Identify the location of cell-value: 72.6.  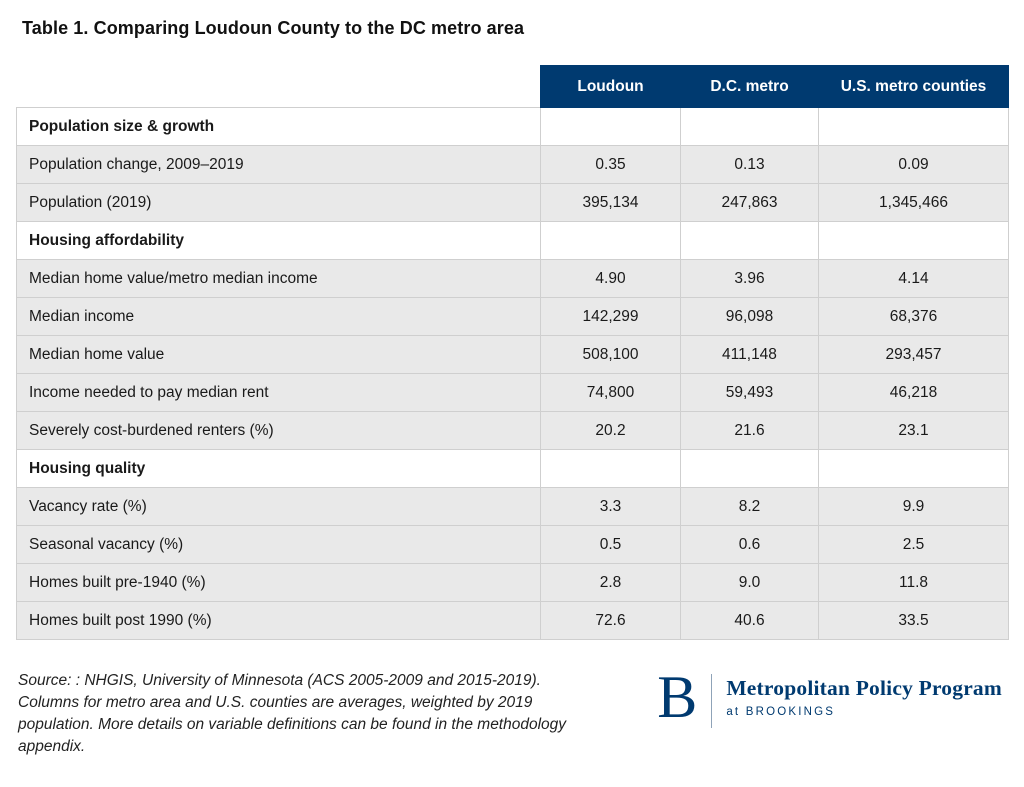
(610, 620).